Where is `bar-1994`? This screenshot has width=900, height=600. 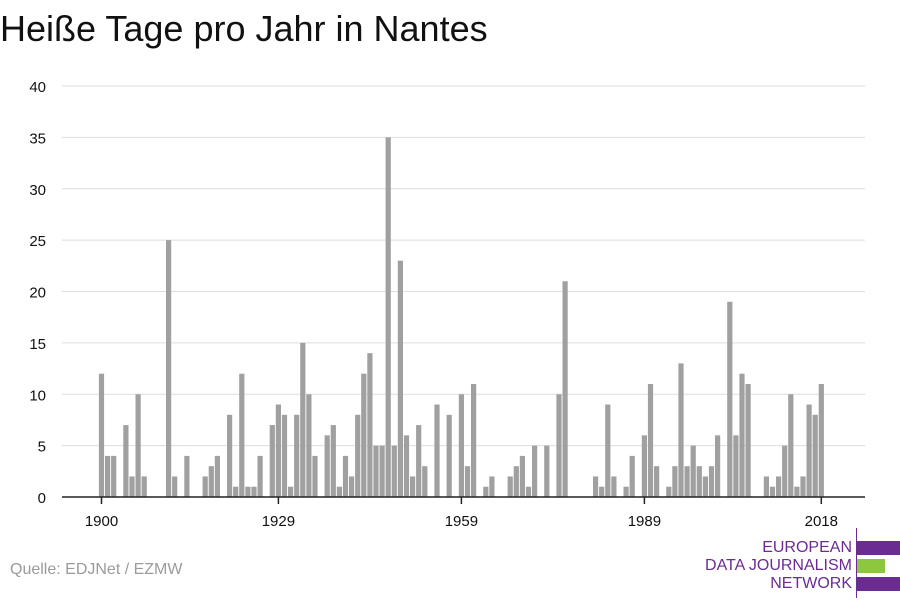
bar-1994 is located at coordinates (675, 481).